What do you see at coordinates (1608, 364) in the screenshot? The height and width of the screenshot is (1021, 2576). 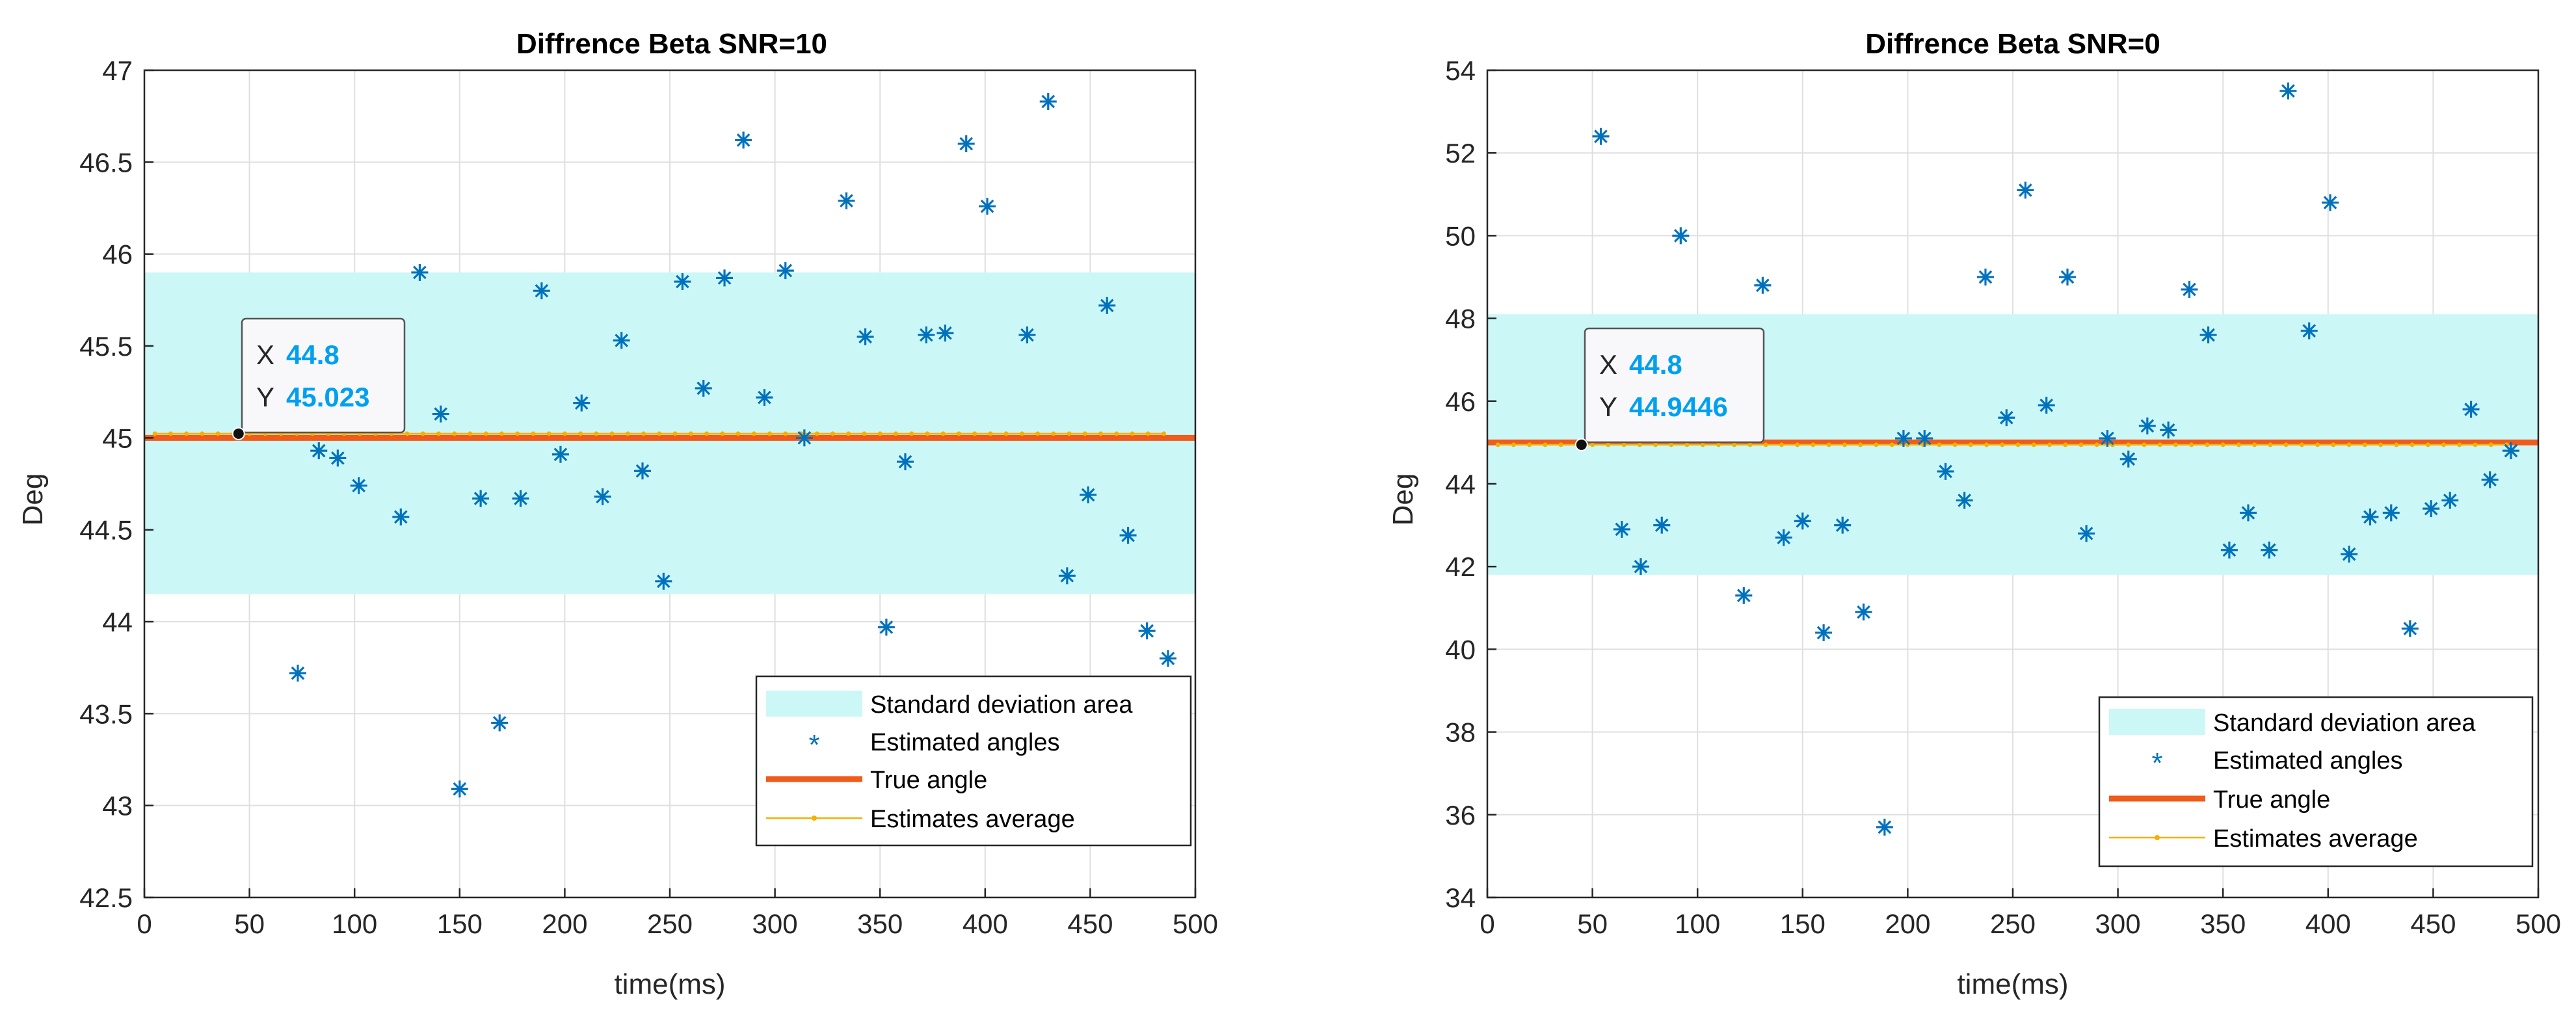 I see `datatip-x-label: X` at bounding box center [1608, 364].